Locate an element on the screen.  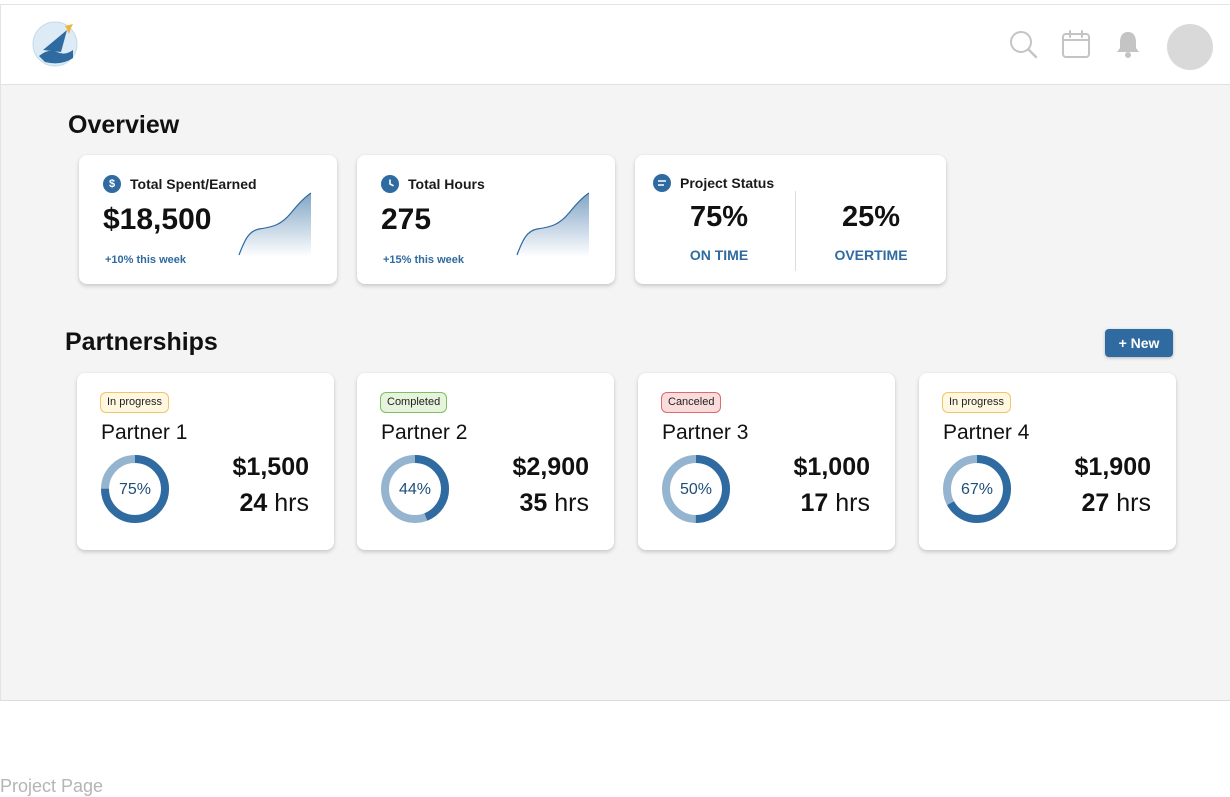
on-time-pct: 75% is located at coordinates (719, 217).